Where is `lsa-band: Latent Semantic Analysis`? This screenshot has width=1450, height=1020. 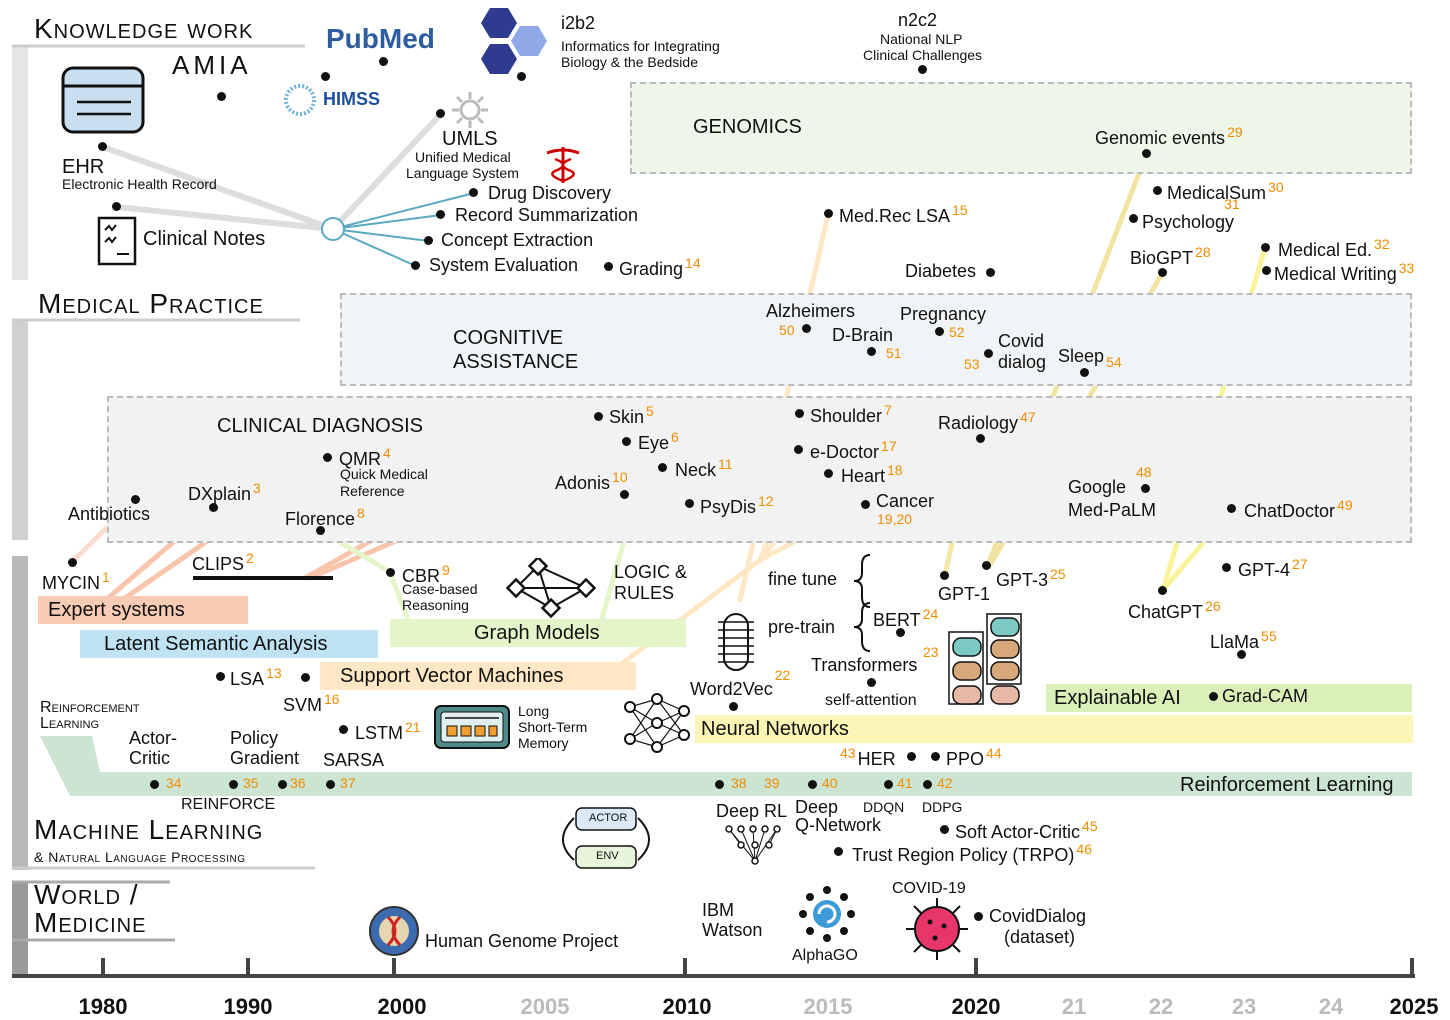 lsa-band: Latent Semantic Analysis is located at coordinates (229, 644).